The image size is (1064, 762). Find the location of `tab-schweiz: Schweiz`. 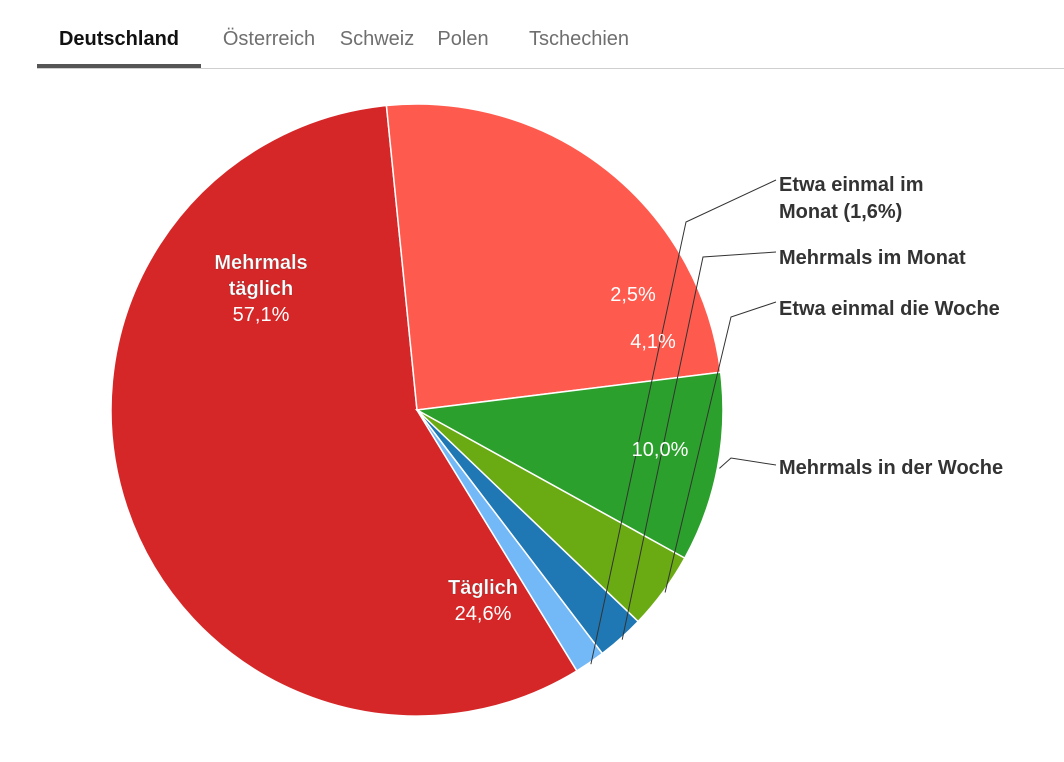

tab-schweiz: Schweiz is located at coordinates (377, 39).